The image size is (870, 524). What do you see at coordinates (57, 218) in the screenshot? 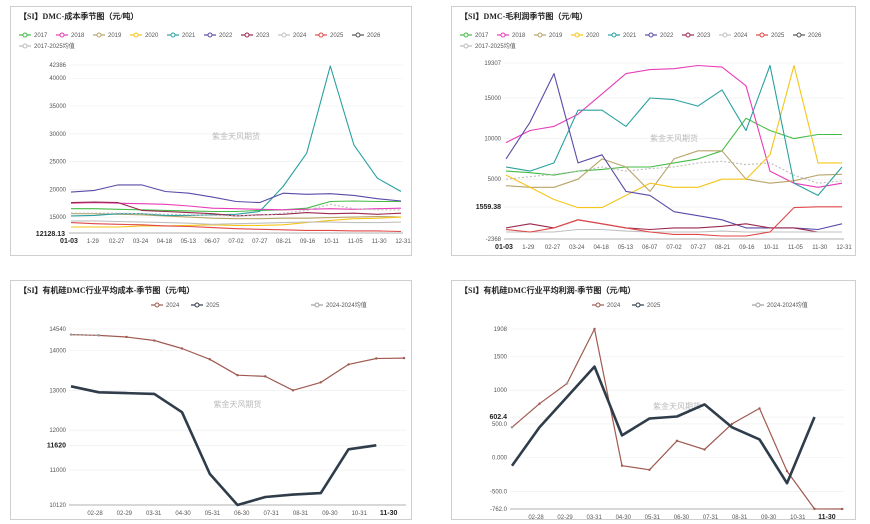
I see `cost-seasonal-ytick-6: 15000` at bounding box center [57, 218].